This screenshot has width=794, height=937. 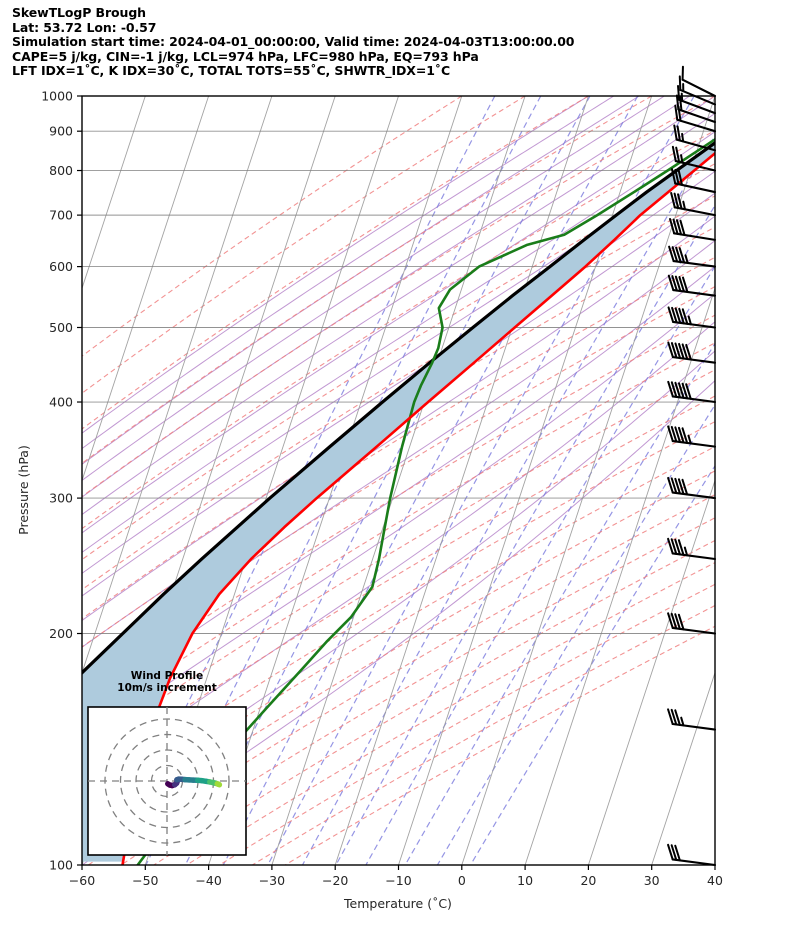 What do you see at coordinates (462, 880) in the screenshot?
I see `temperature-tick-label: 0` at bounding box center [462, 880].